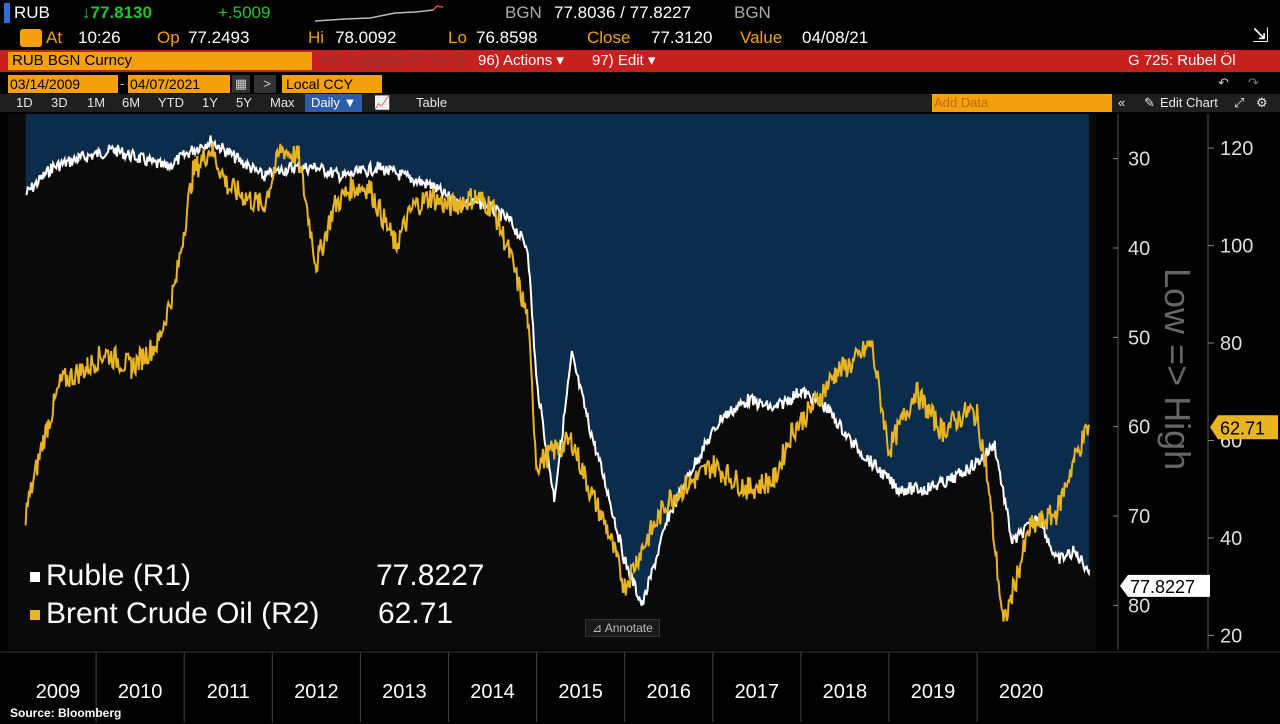 The width and height of the screenshot is (1280, 724). What do you see at coordinates (1139, 428) in the screenshot?
I see `inner-tick-label: 60` at bounding box center [1139, 428].